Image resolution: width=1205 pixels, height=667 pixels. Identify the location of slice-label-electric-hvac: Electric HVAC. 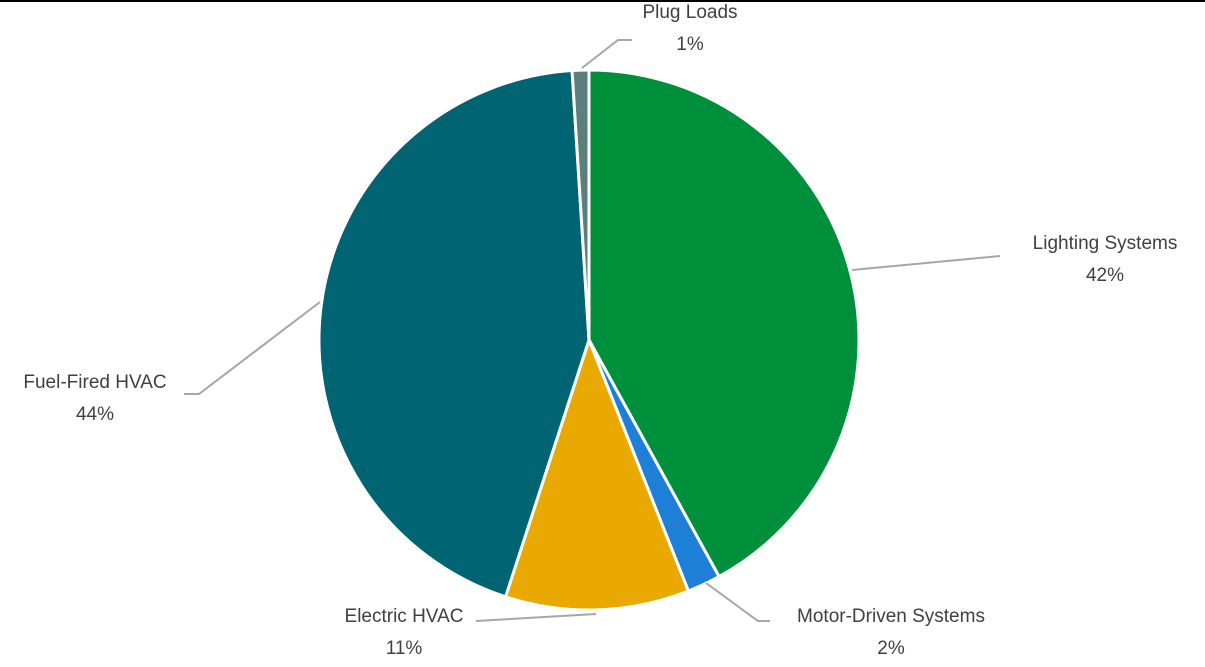
(404, 616).